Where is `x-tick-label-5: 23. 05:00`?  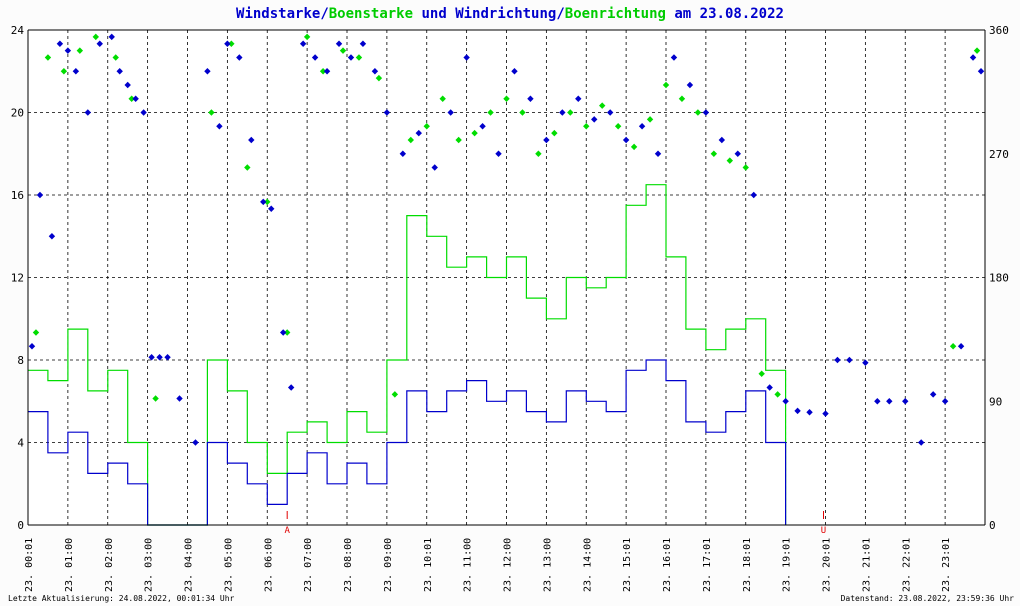
x-tick-label-5: 23. 05:00 is located at coordinates (228, 565).